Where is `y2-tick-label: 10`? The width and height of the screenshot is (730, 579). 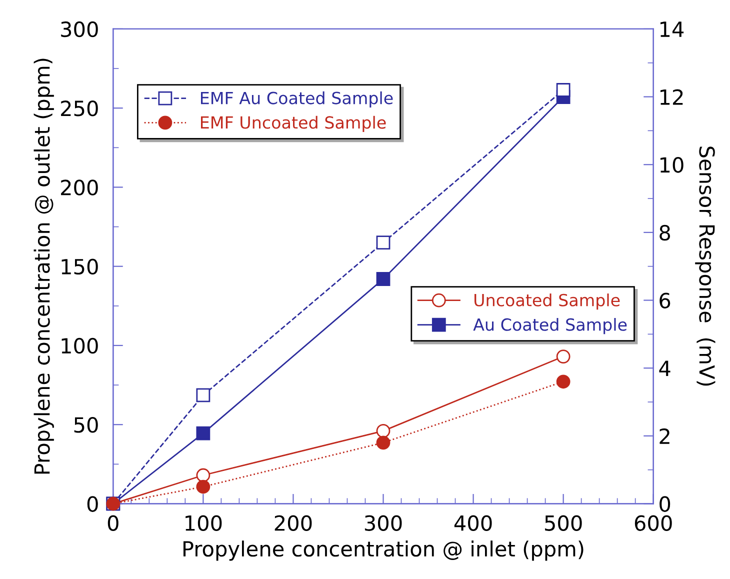
y2-tick-label: 10 is located at coordinates (672, 165).